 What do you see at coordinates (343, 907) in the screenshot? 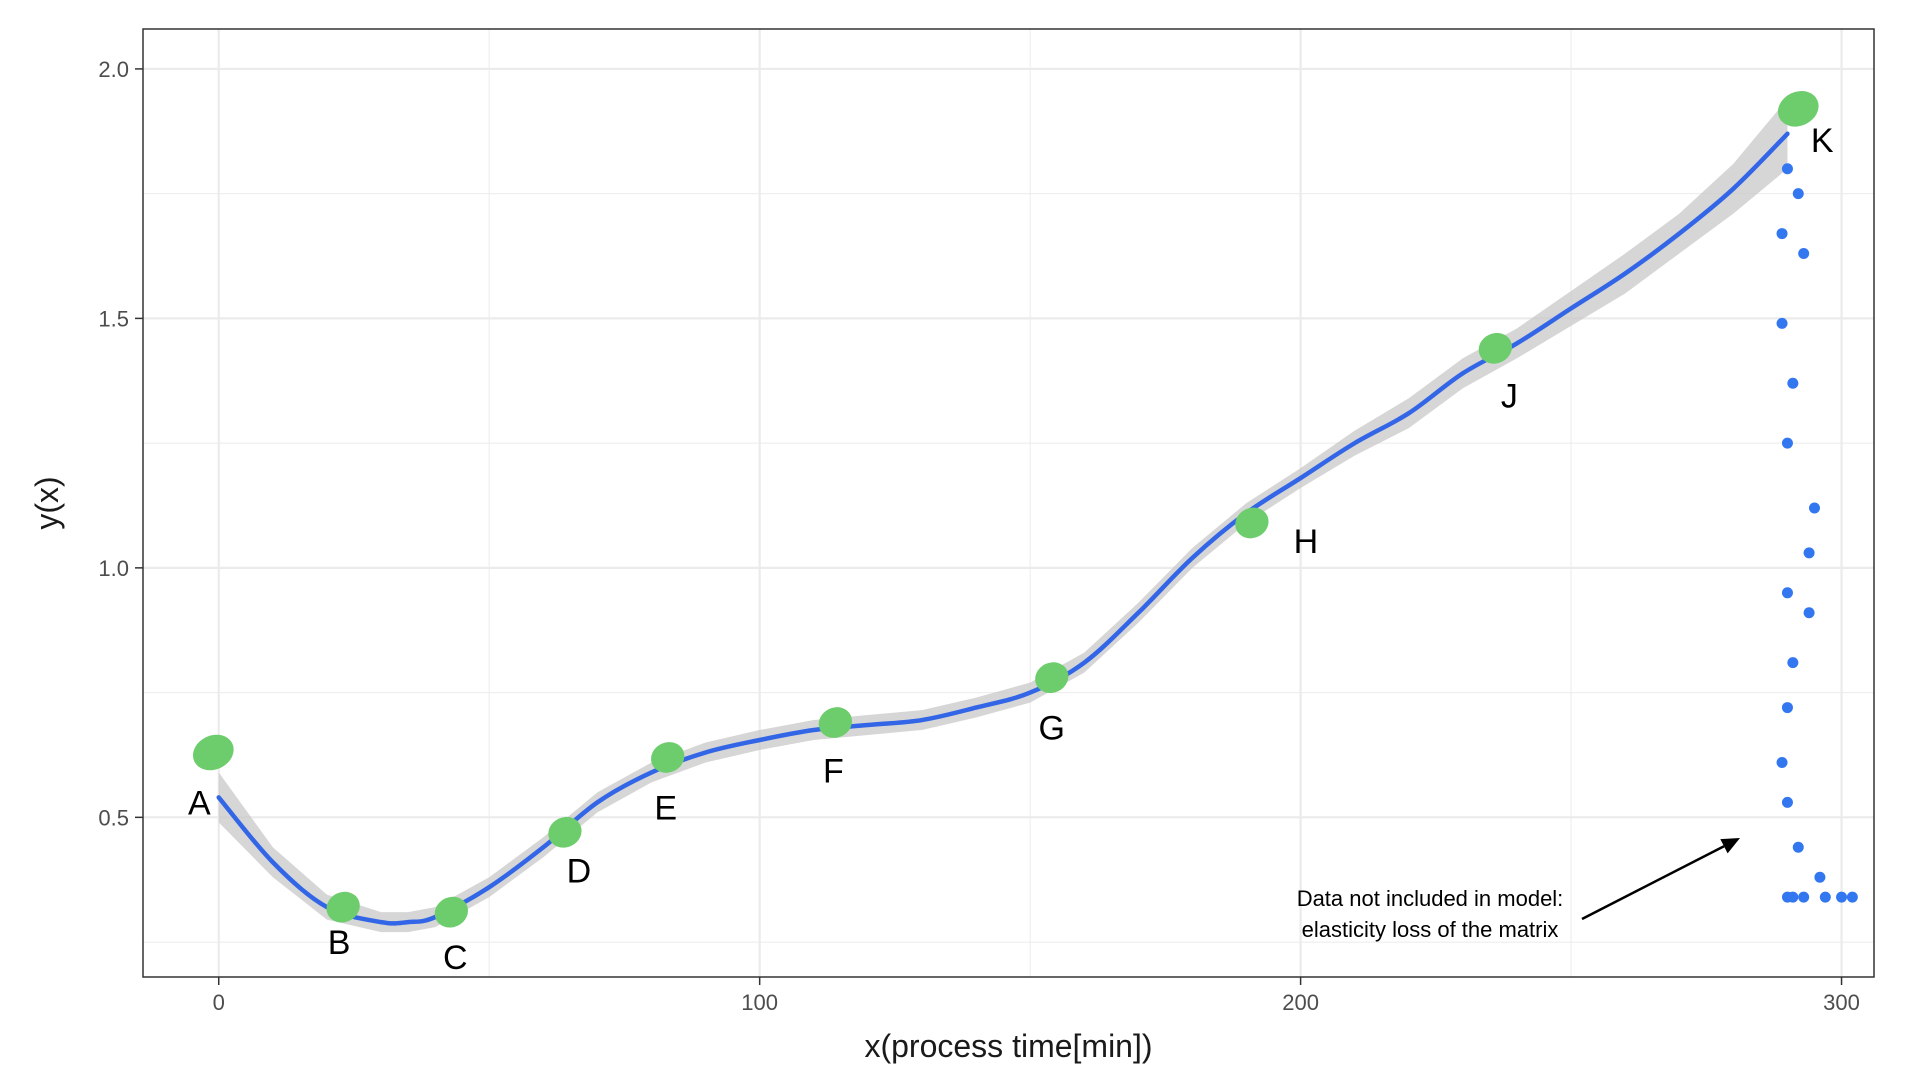
I see `key-point-b` at bounding box center [343, 907].